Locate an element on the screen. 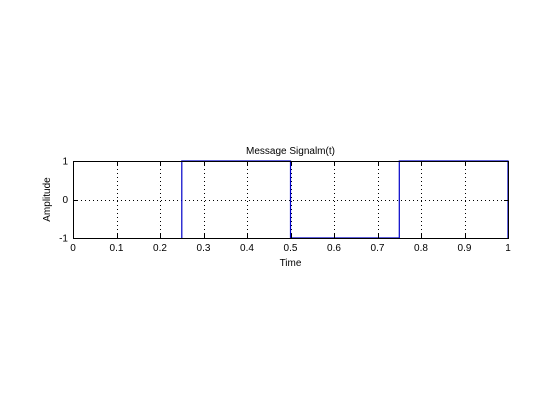 This screenshot has width=560, height=420. x-tick-label: 0.8 is located at coordinates (421, 248).